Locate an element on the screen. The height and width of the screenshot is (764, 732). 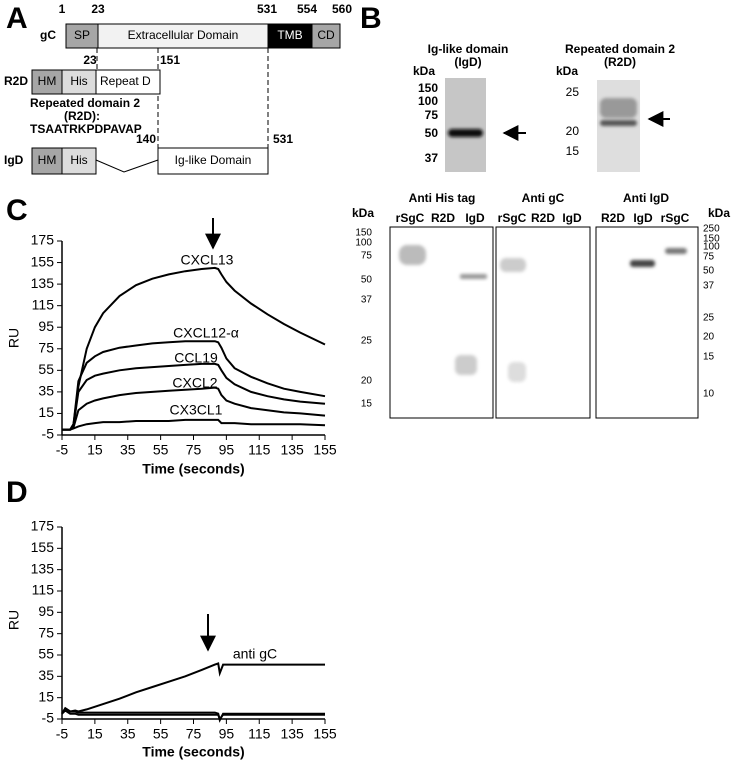
x-tick-label: 15 is located at coordinates (95, 450).